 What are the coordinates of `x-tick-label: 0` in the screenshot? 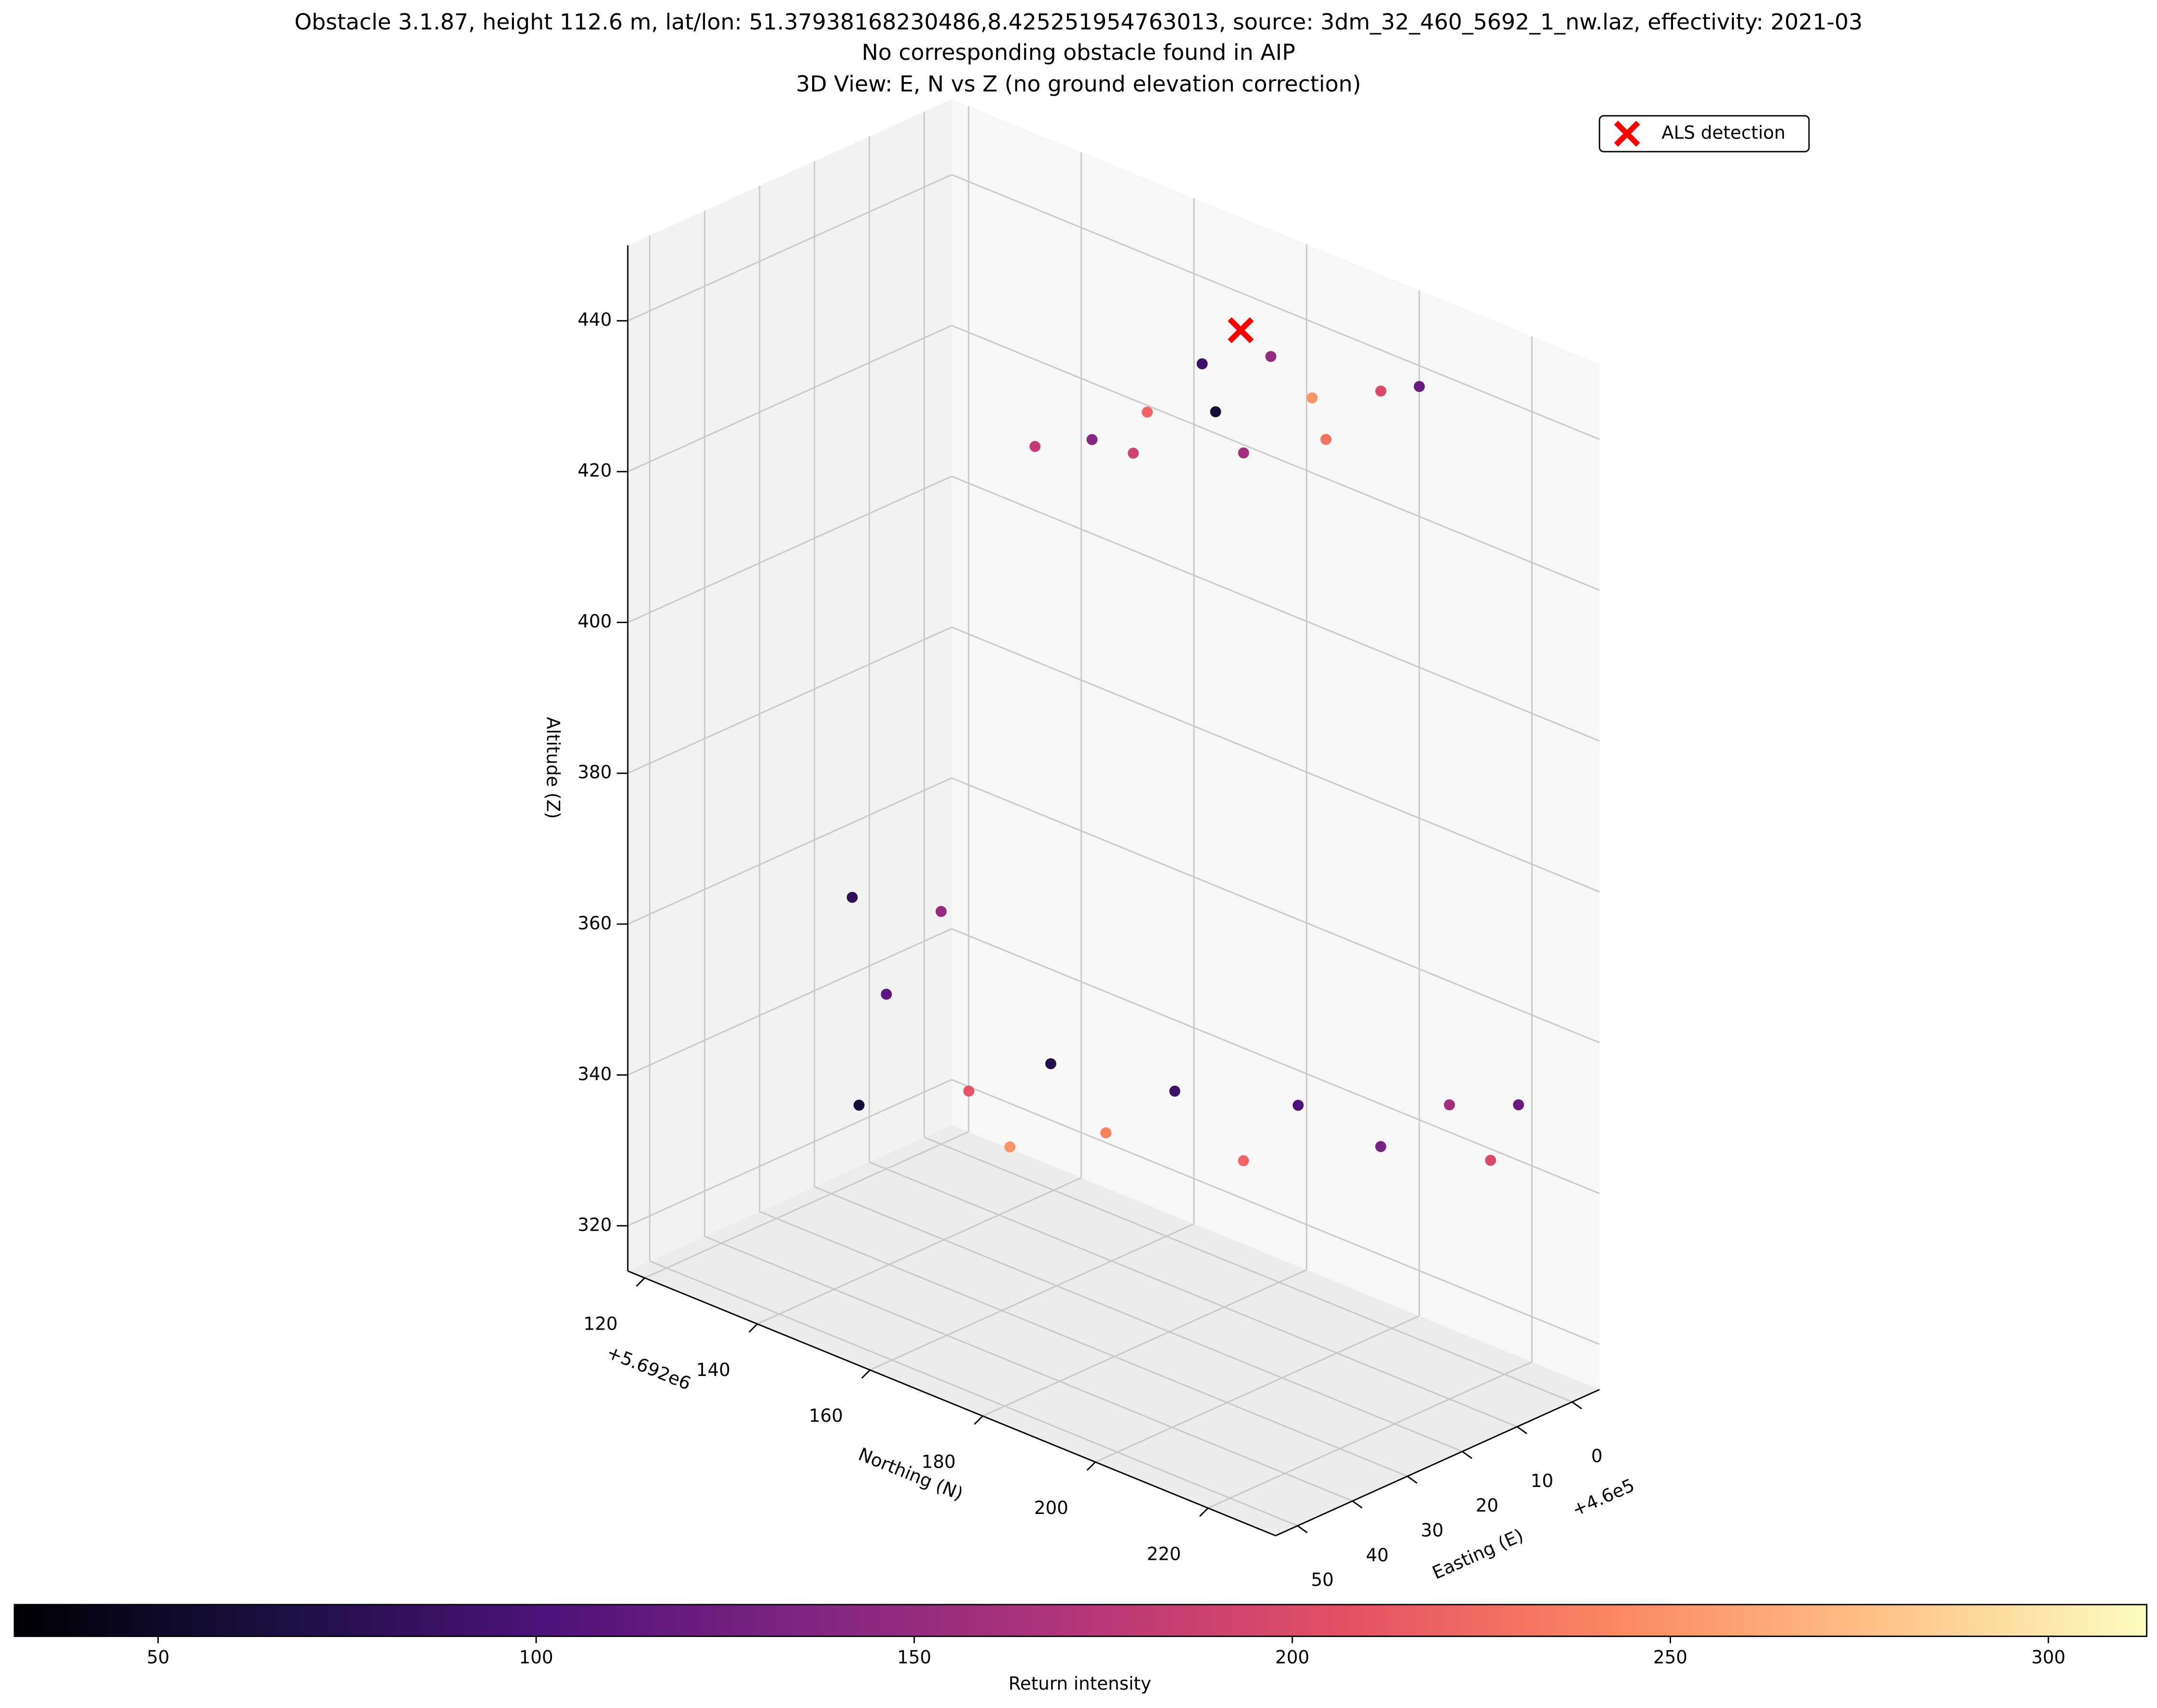 It's located at (1597, 1456).